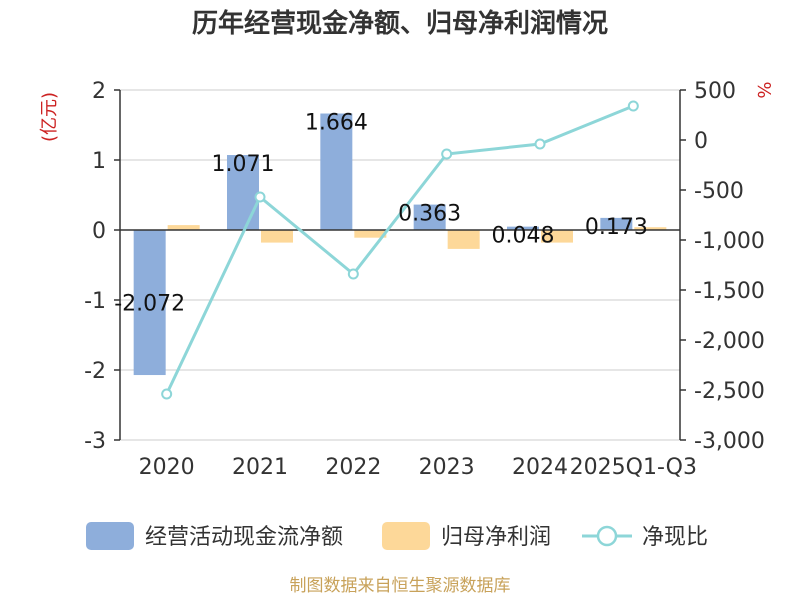  What do you see at coordinates (463, 239) in the screenshot?
I see `bar-profit-2023` at bounding box center [463, 239].